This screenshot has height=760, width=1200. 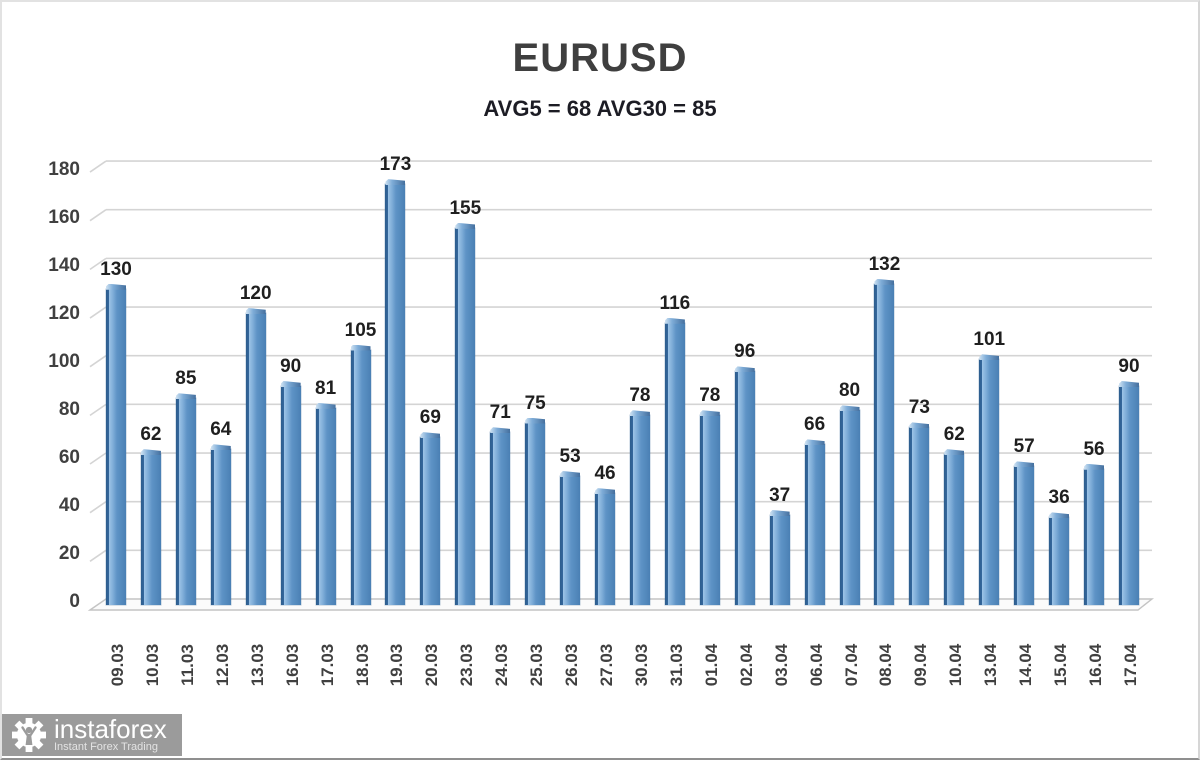 I want to click on value-label-24.03: 71, so click(x=500, y=413).